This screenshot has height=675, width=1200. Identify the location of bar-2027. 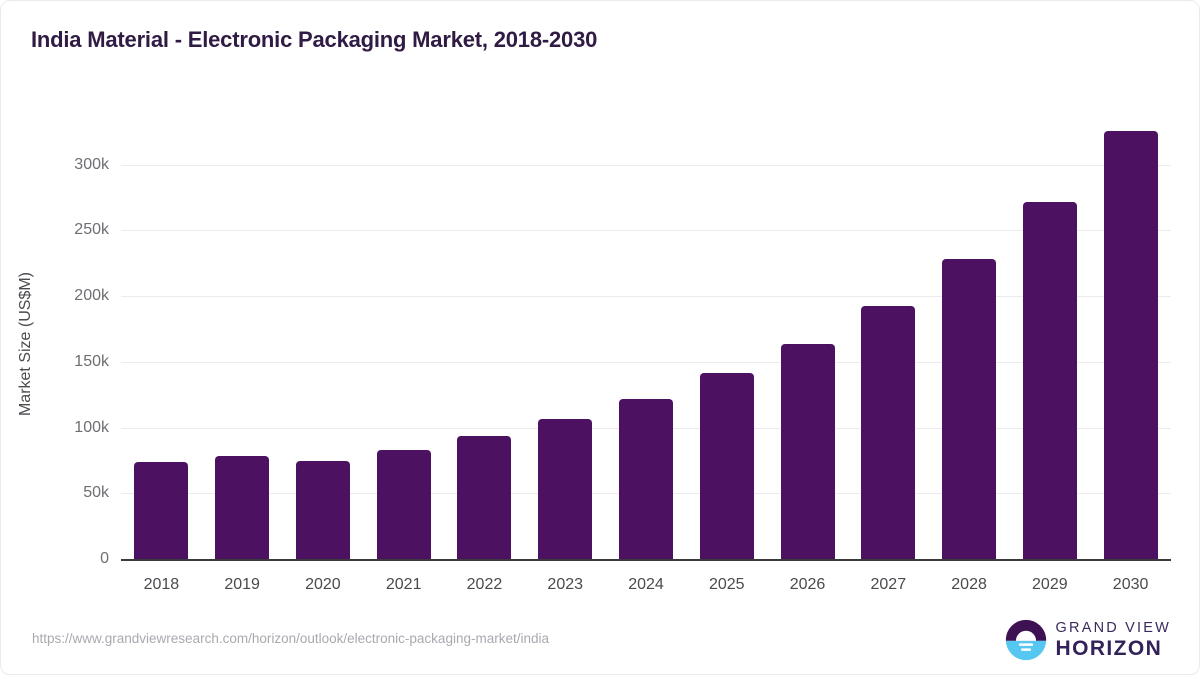
(888, 432).